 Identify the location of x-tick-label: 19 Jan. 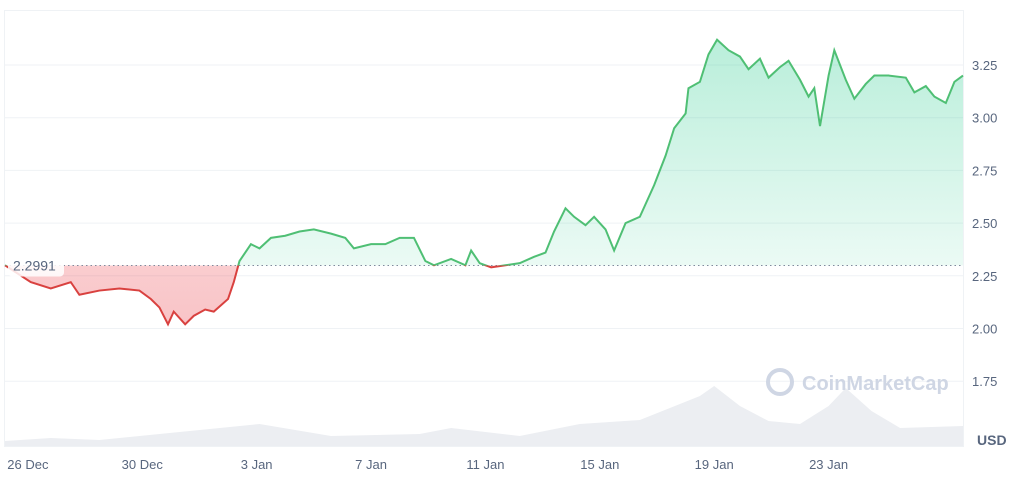
(714, 464).